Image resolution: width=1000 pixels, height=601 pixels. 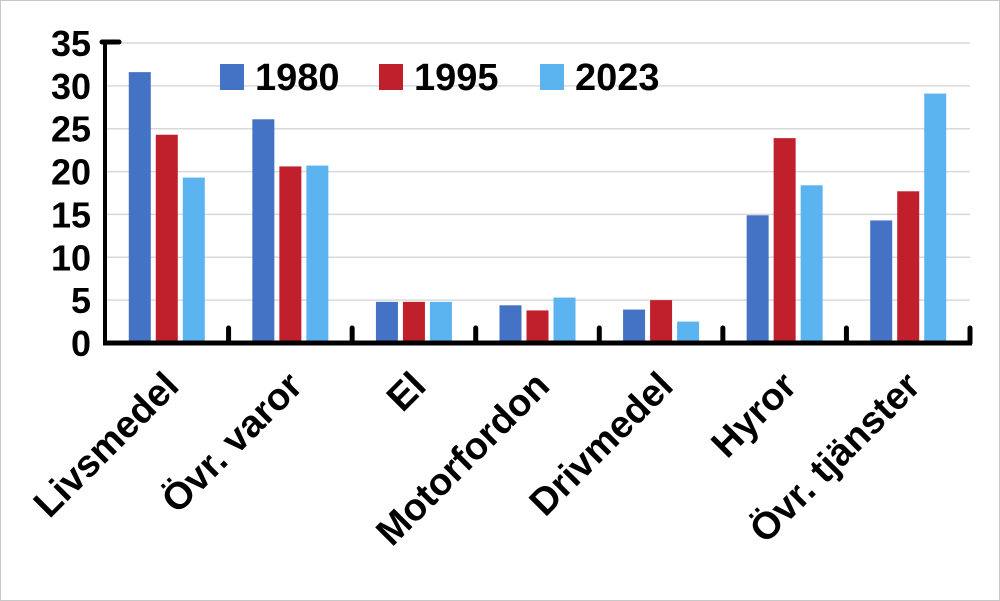 What do you see at coordinates (935, 218) in the screenshot?
I see `bar-2023-övr-tjänster` at bounding box center [935, 218].